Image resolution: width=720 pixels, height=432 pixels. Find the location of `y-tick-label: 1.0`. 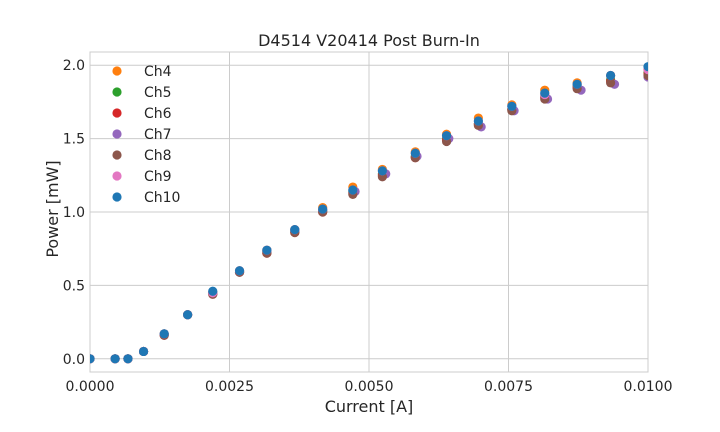

y-tick-label: 1.0 is located at coordinates (74, 213).